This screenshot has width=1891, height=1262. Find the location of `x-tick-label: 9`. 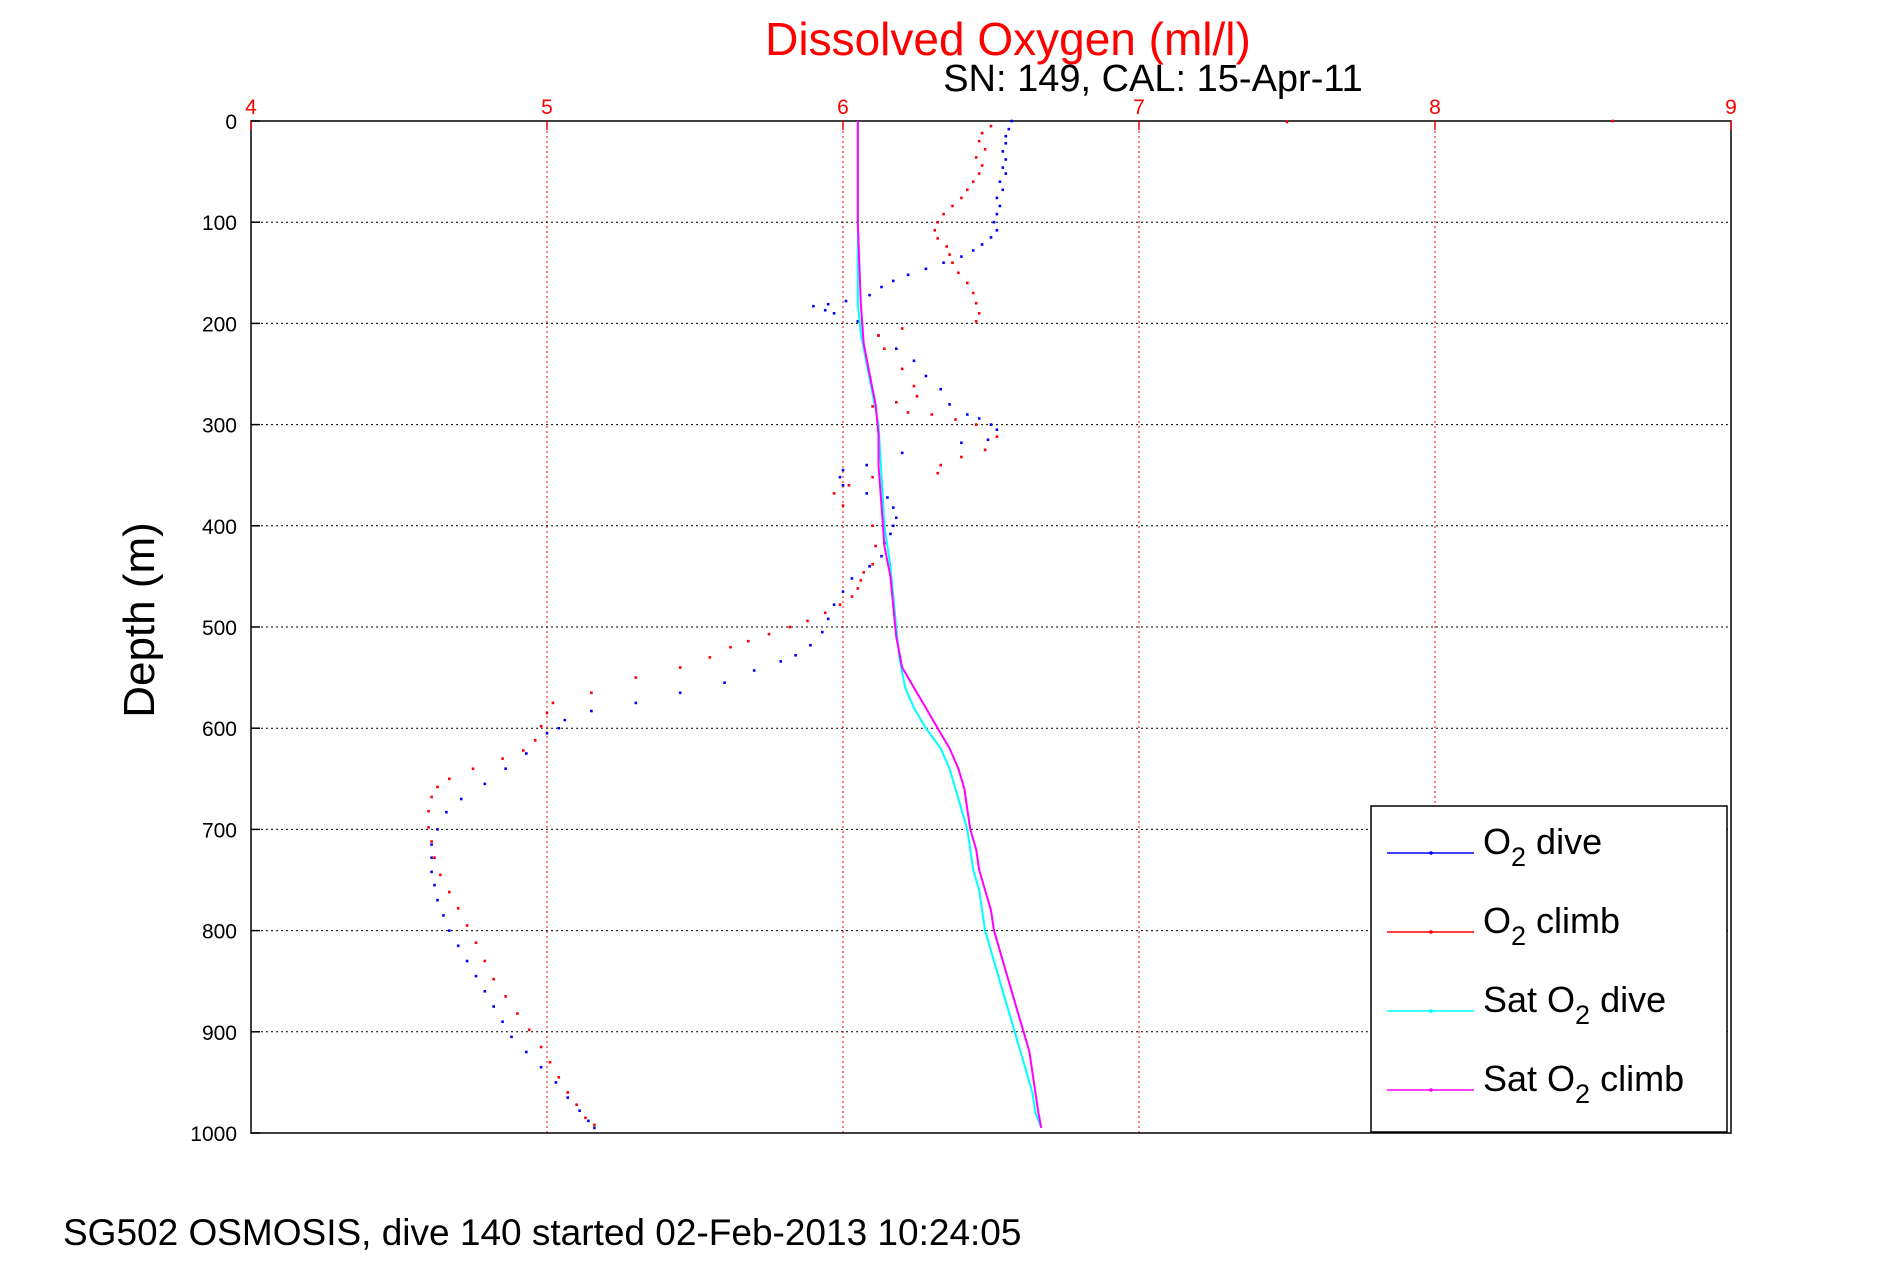

x-tick-label: 9 is located at coordinates (1731, 107).